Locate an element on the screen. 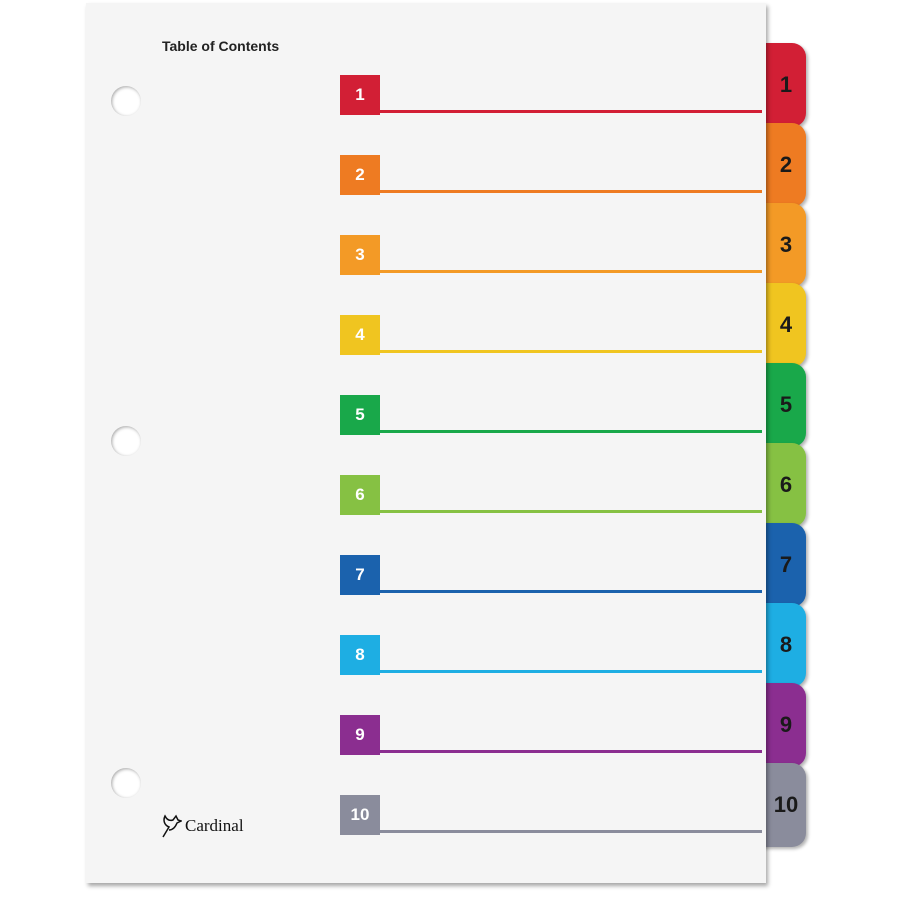 This screenshot has height=900, width=900. entry-number: 4 is located at coordinates (360, 335).